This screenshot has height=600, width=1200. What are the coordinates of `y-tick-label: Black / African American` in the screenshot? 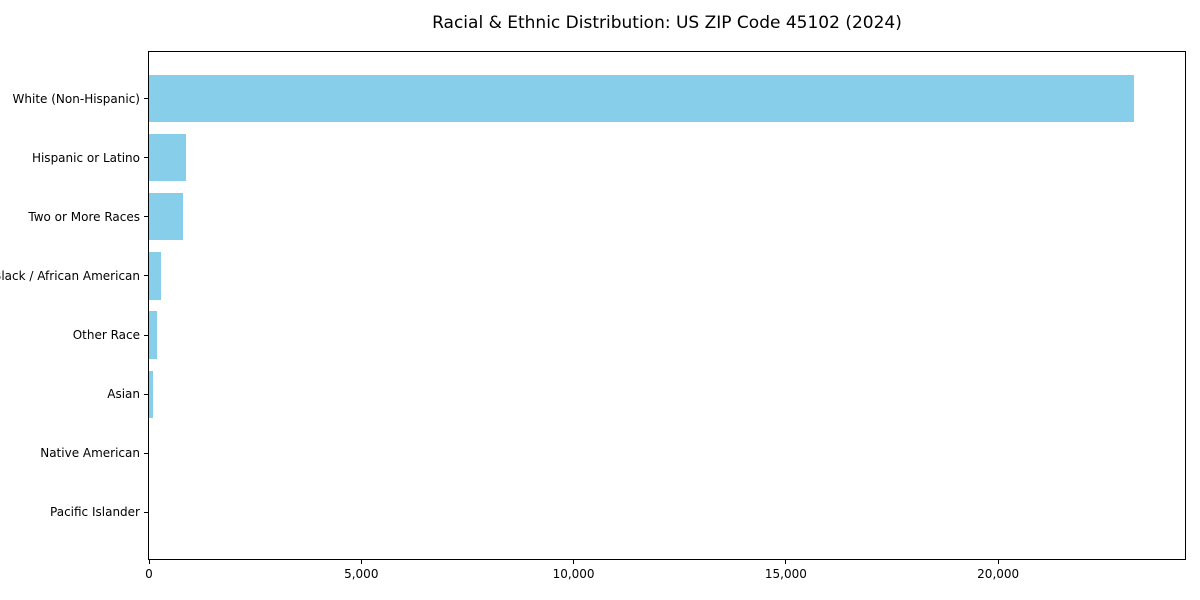 It's located at (70, 275).